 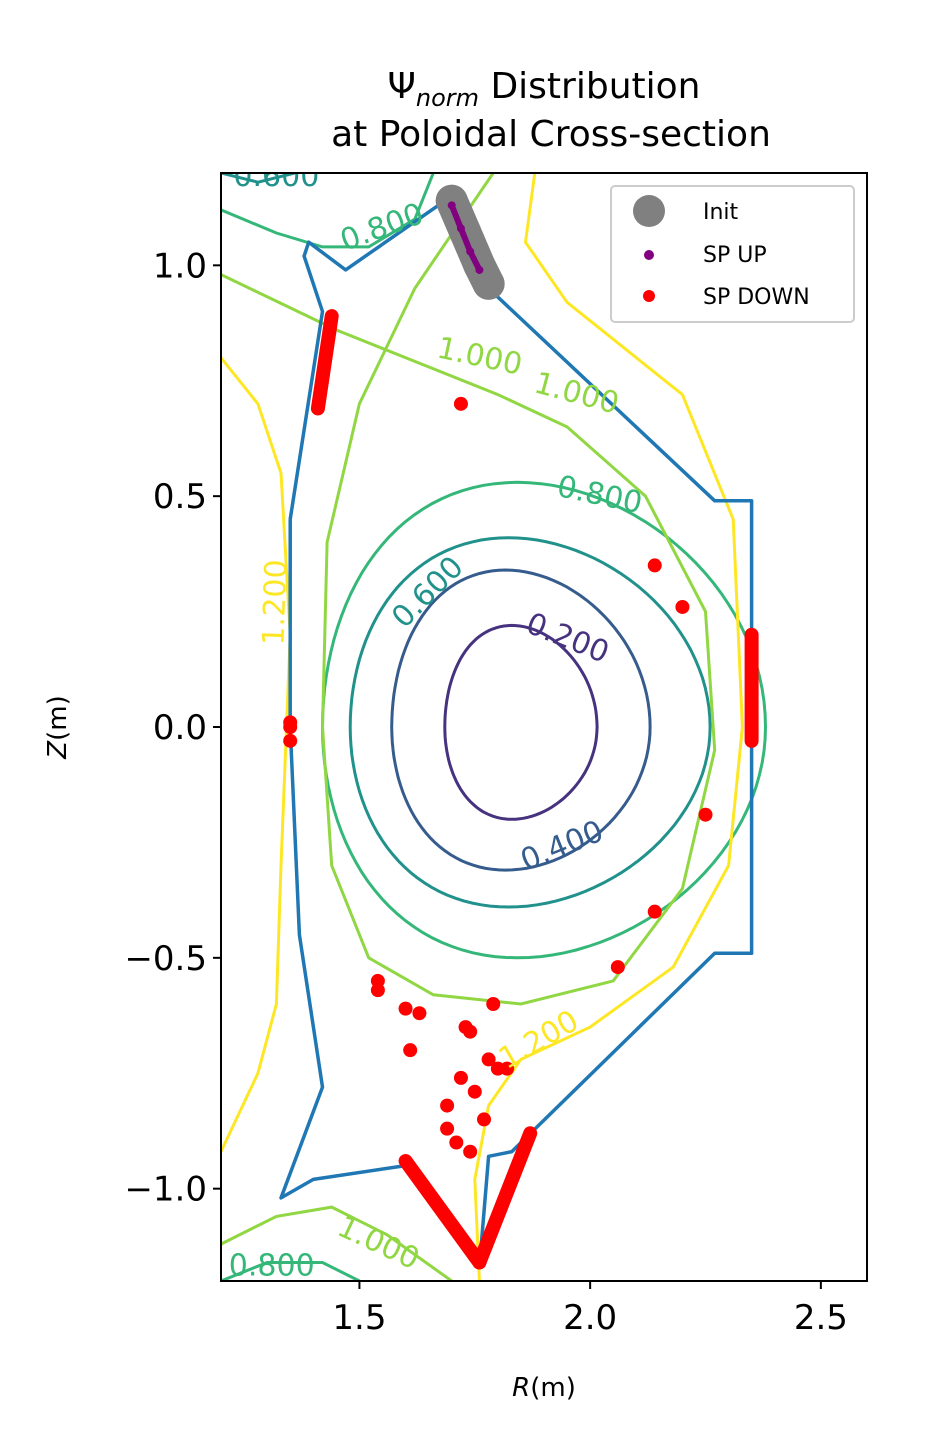 I want to click on legend-box, so click(x=732, y=254).